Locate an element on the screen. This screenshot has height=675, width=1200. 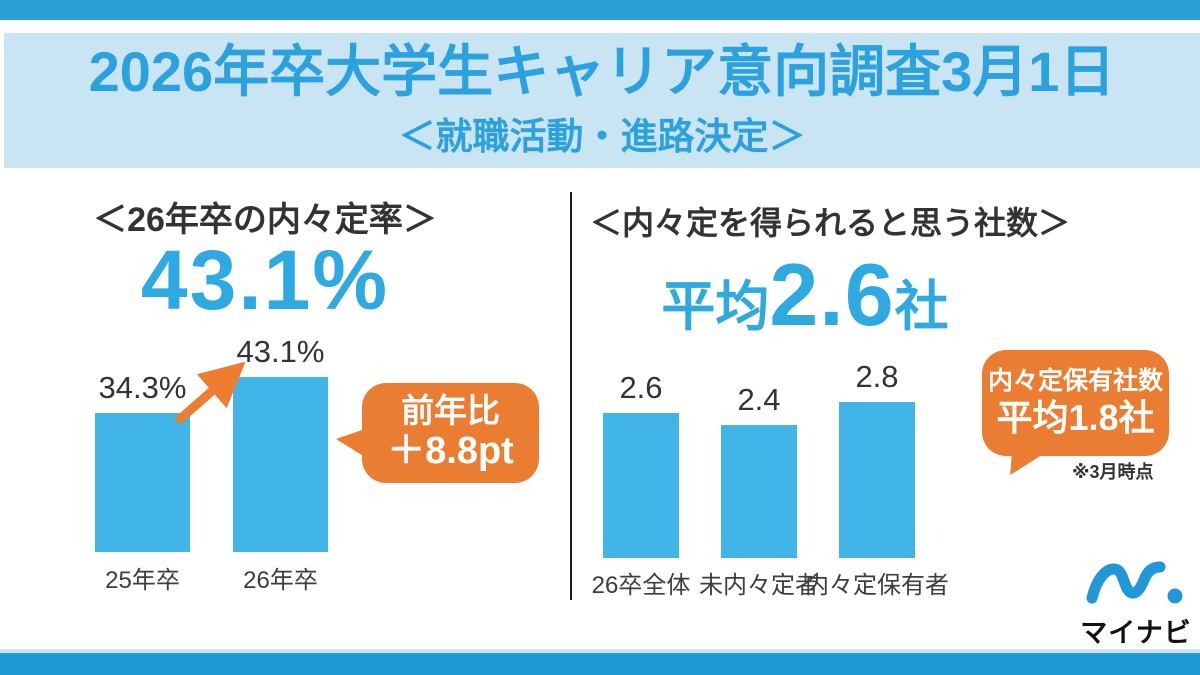
bar-未内々定者 is located at coordinates (759, 491).